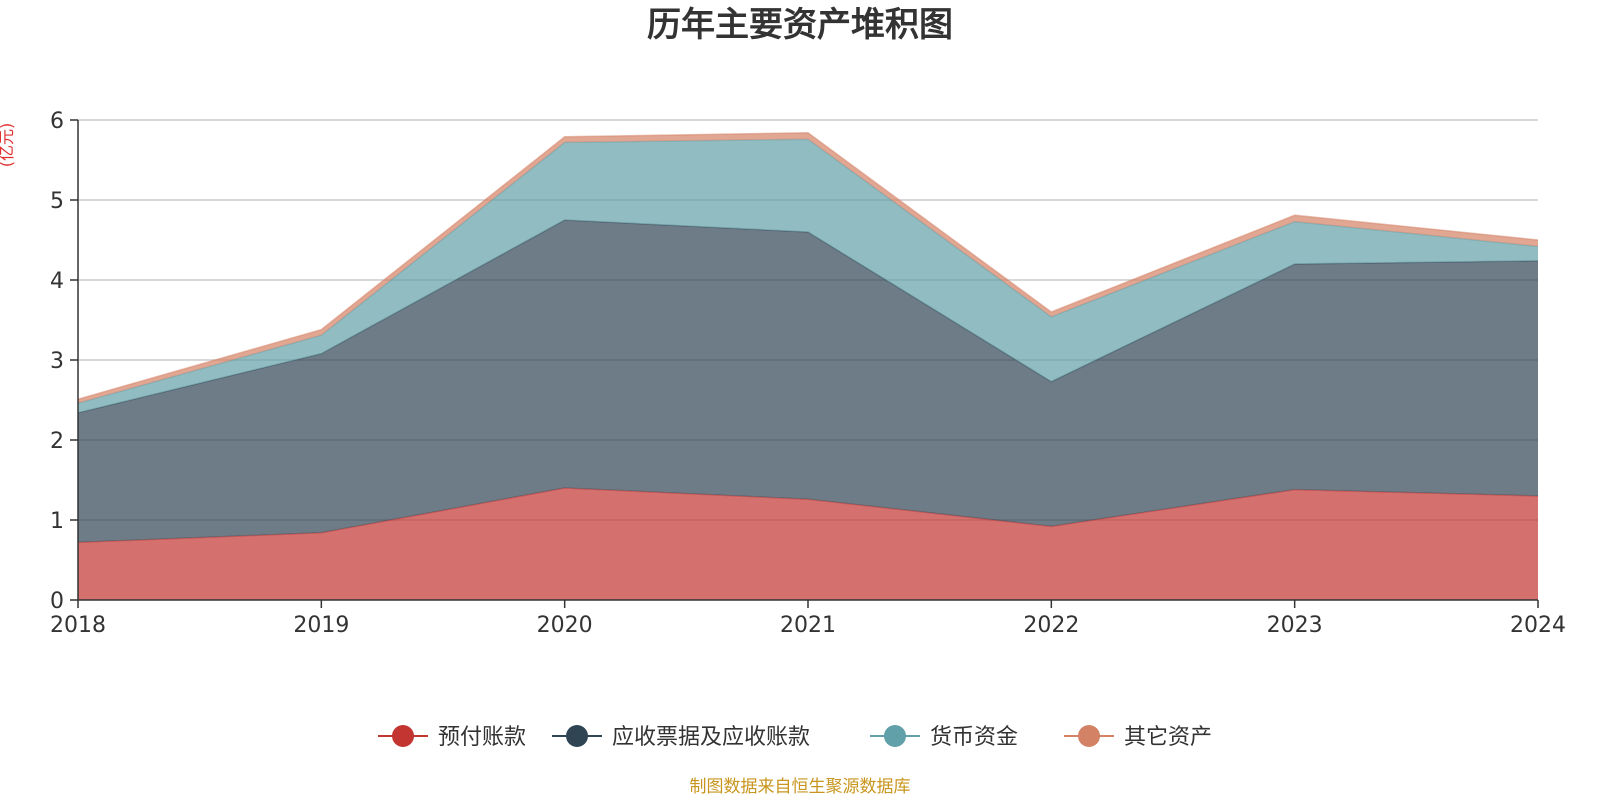  What do you see at coordinates (1295, 625) in the screenshot?
I see `x-tick-label: 2023` at bounding box center [1295, 625].